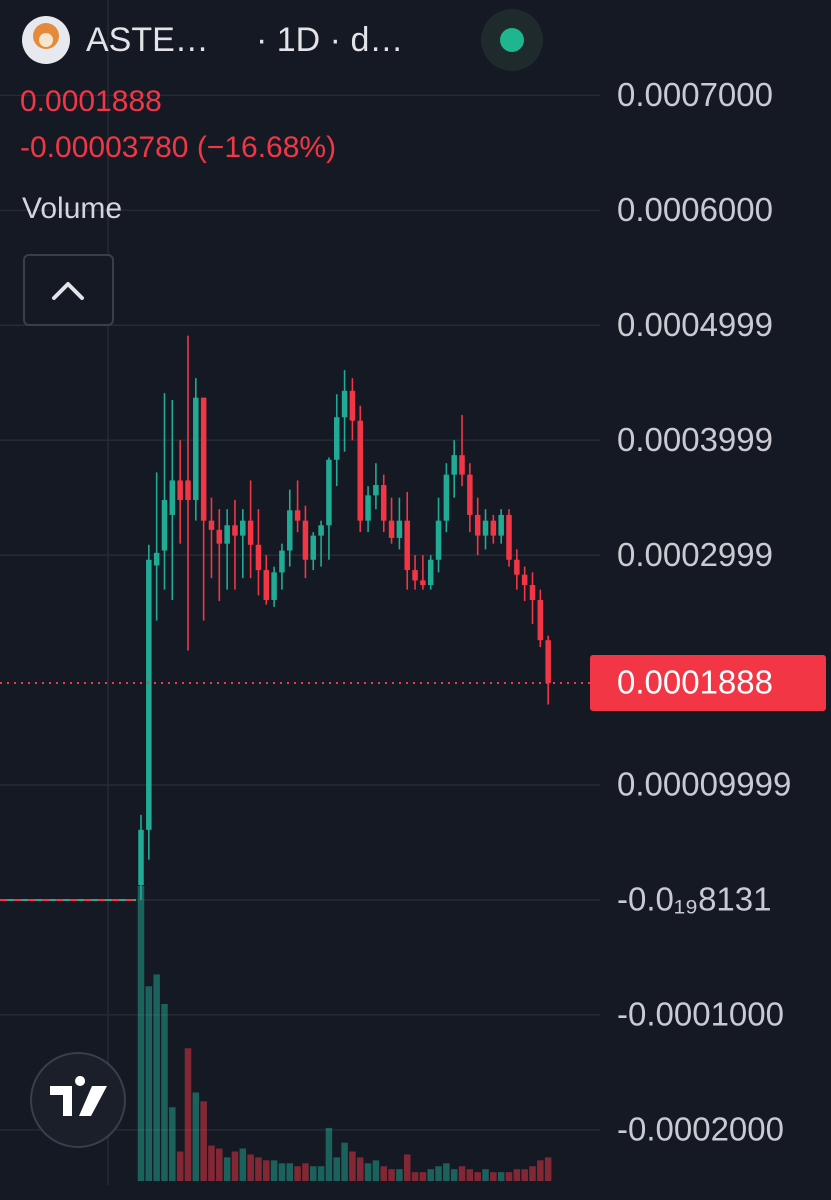  Describe the element at coordinates (695, 94) in the screenshot. I see `y-tick-label: 0.0007000` at that location.